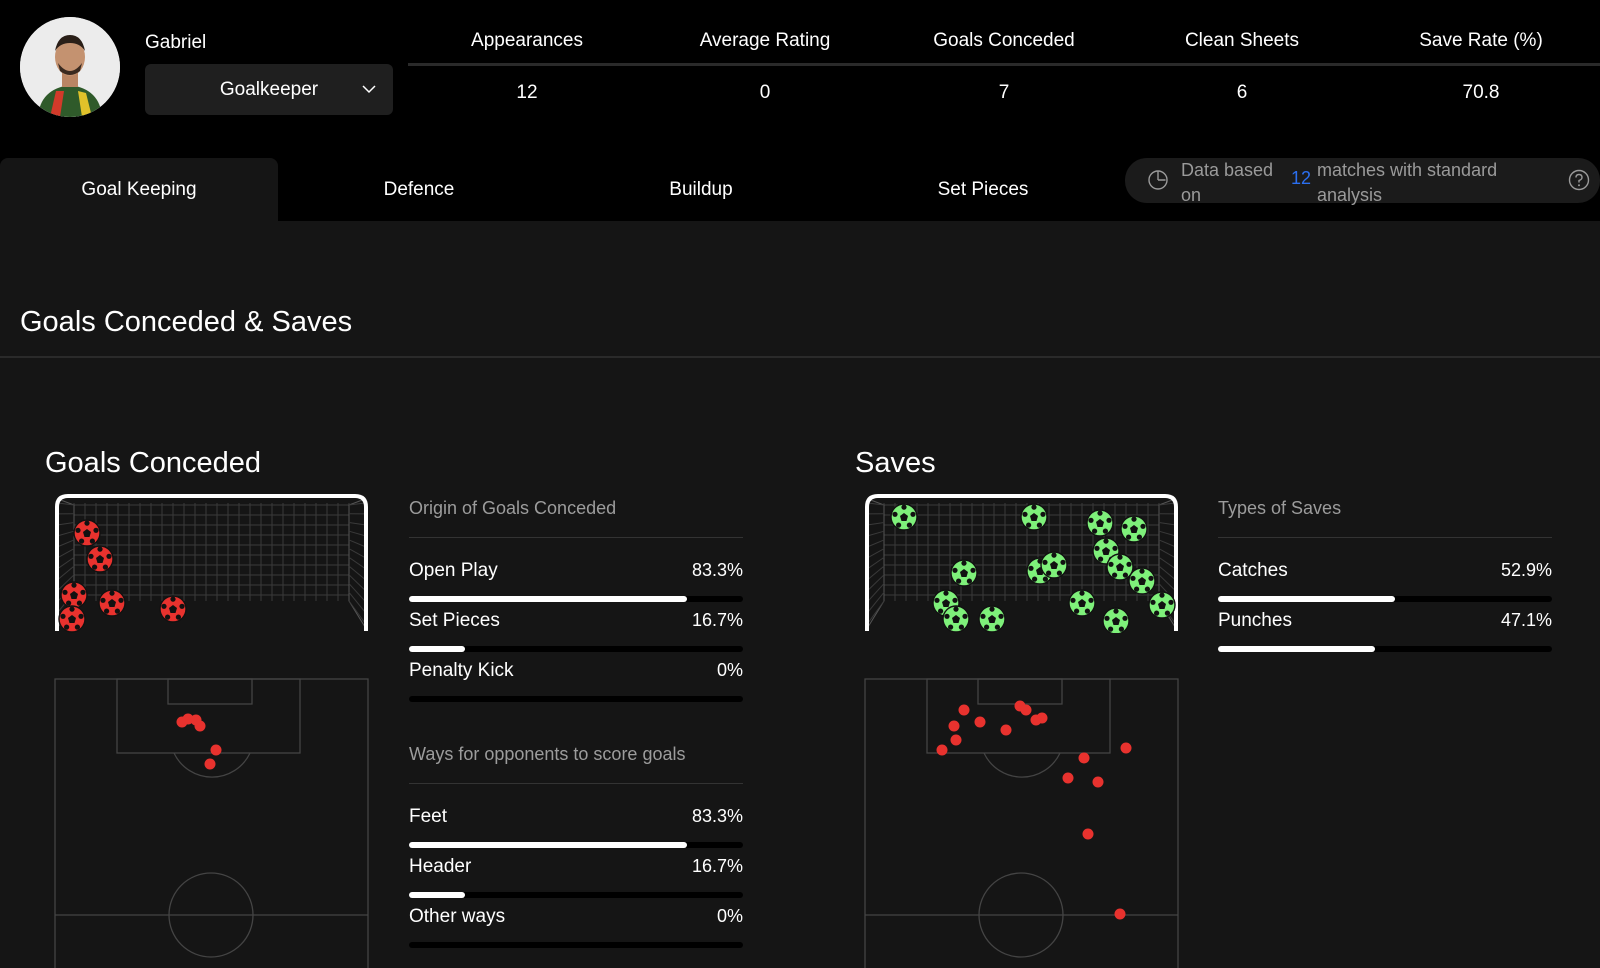 The image size is (1600, 968). What do you see at coordinates (1158, 180) in the screenshot?
I see `clock-icon` at bounding box center [1158, 180].